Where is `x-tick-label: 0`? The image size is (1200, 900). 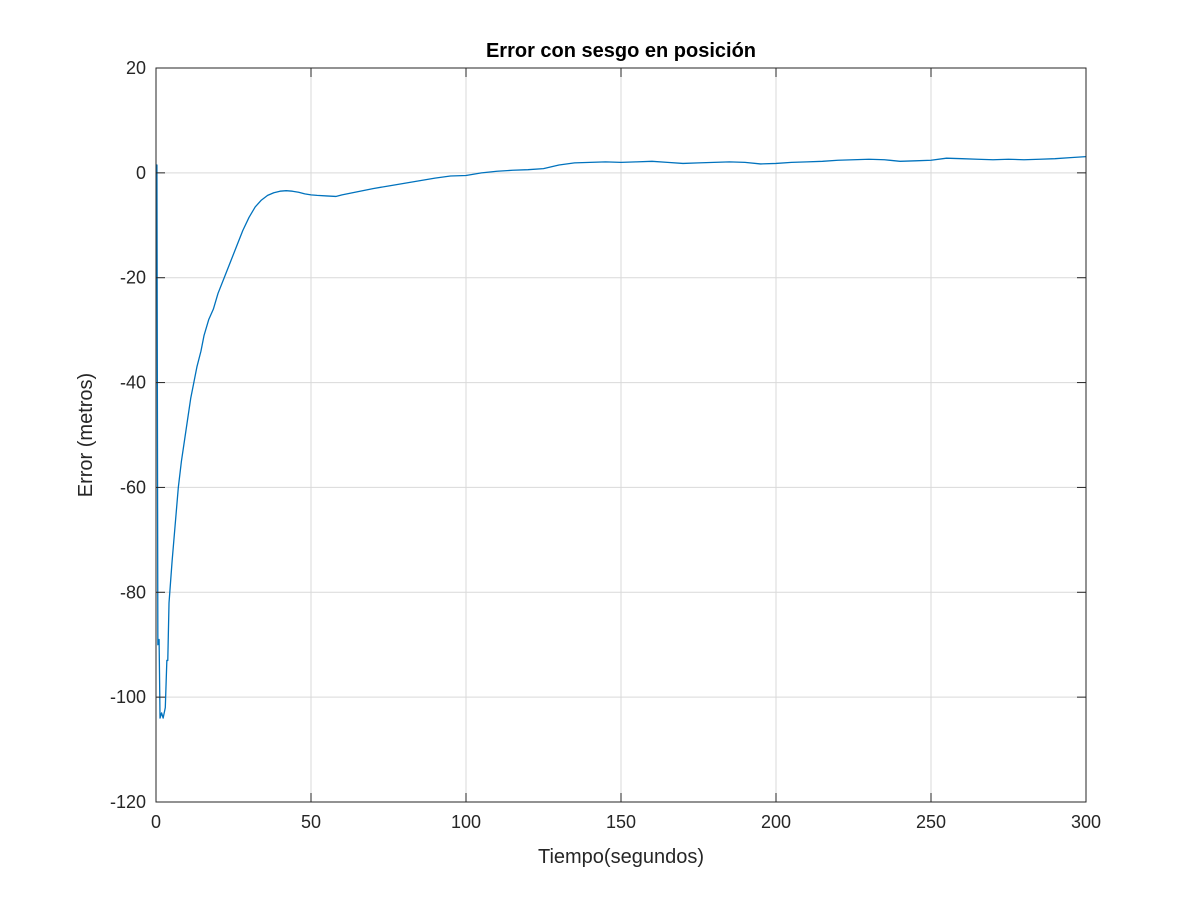
x-tick-label: 0 is located at coordinates (156, 822).